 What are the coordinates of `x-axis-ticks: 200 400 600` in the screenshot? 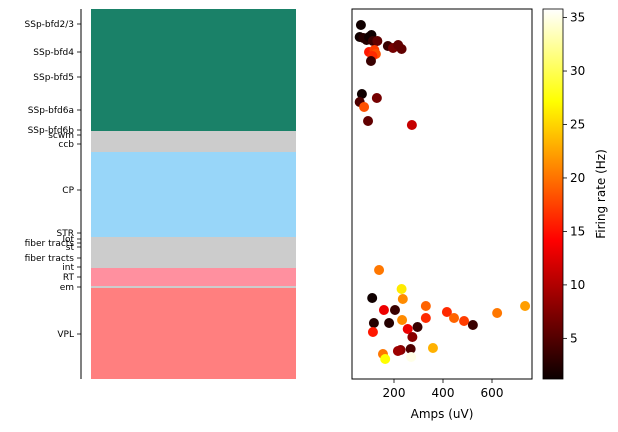 It's located at (443, 389).